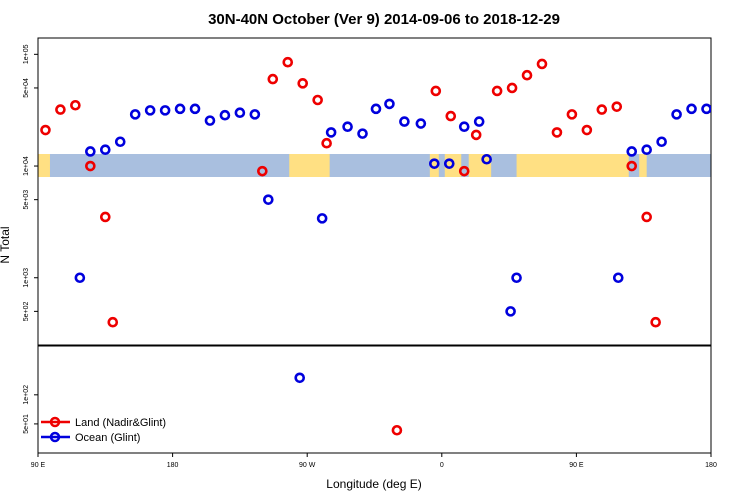 Image resolution: width=750 pixels, height=500 pixels. I want to click on legend-label-land: Land (Nadir&Glint), so click(120, 423).